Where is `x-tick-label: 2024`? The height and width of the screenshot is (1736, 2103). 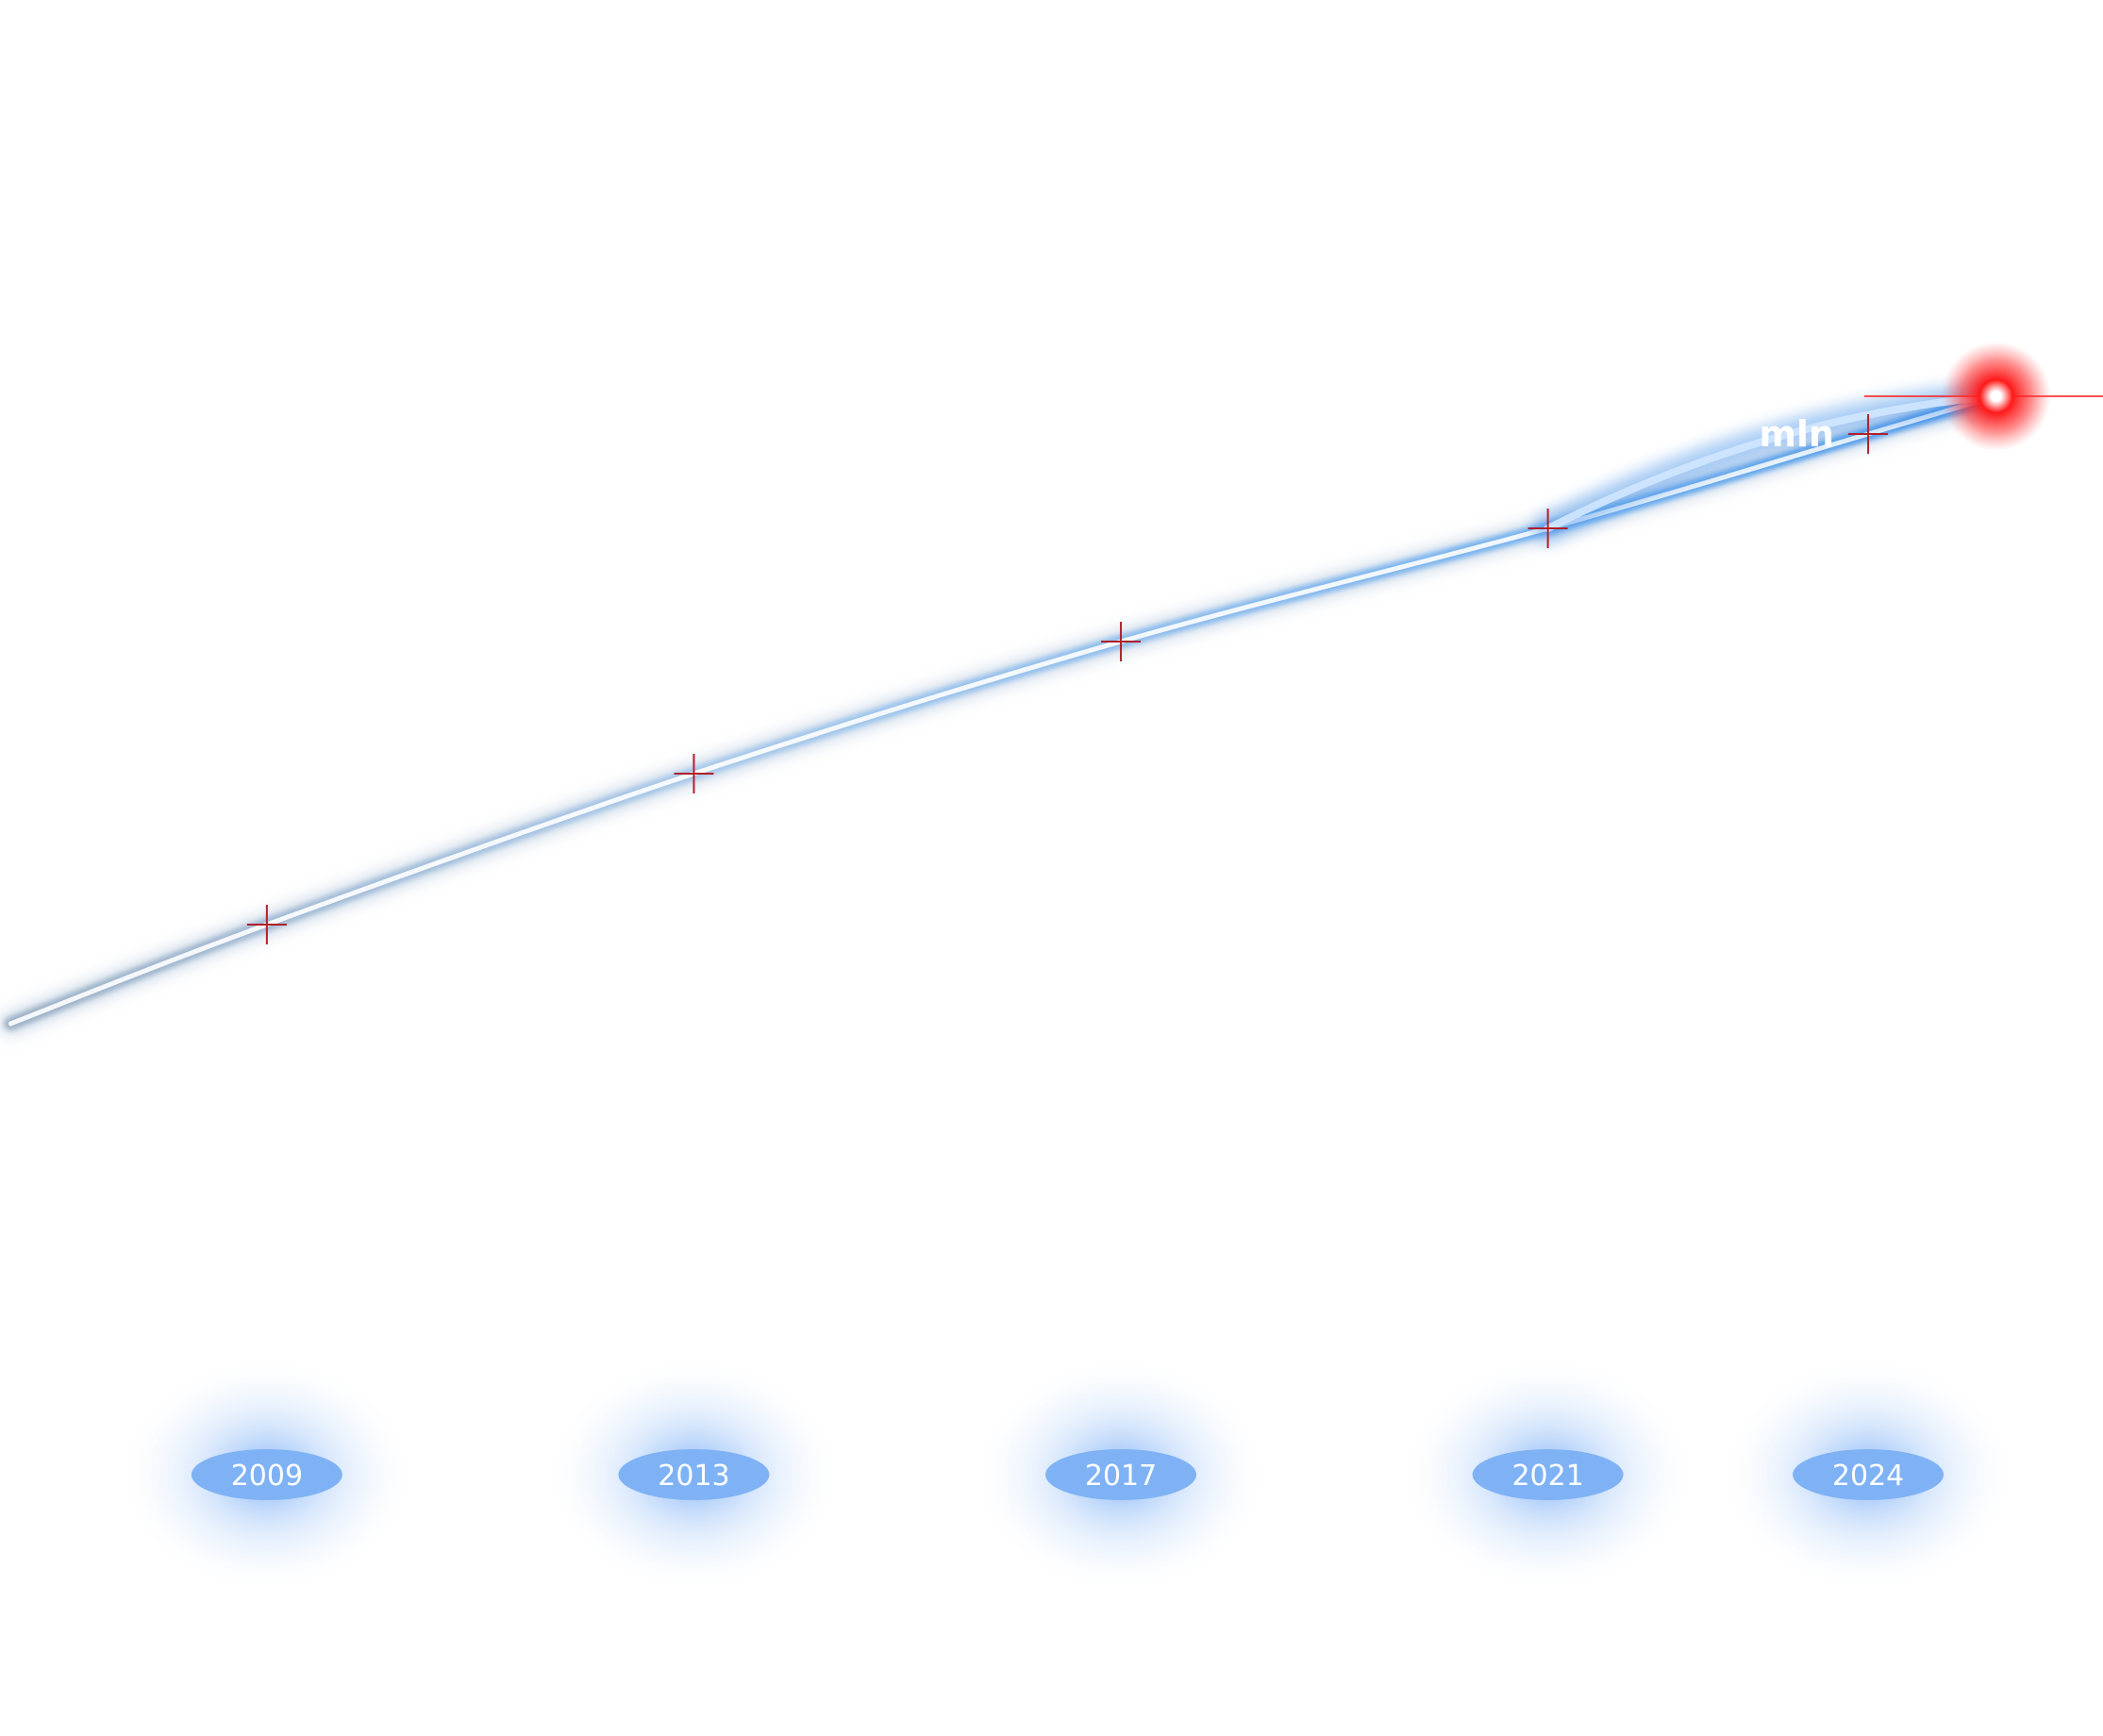 x-tick-label: 2024 is located at coordinates (1868, 1477).